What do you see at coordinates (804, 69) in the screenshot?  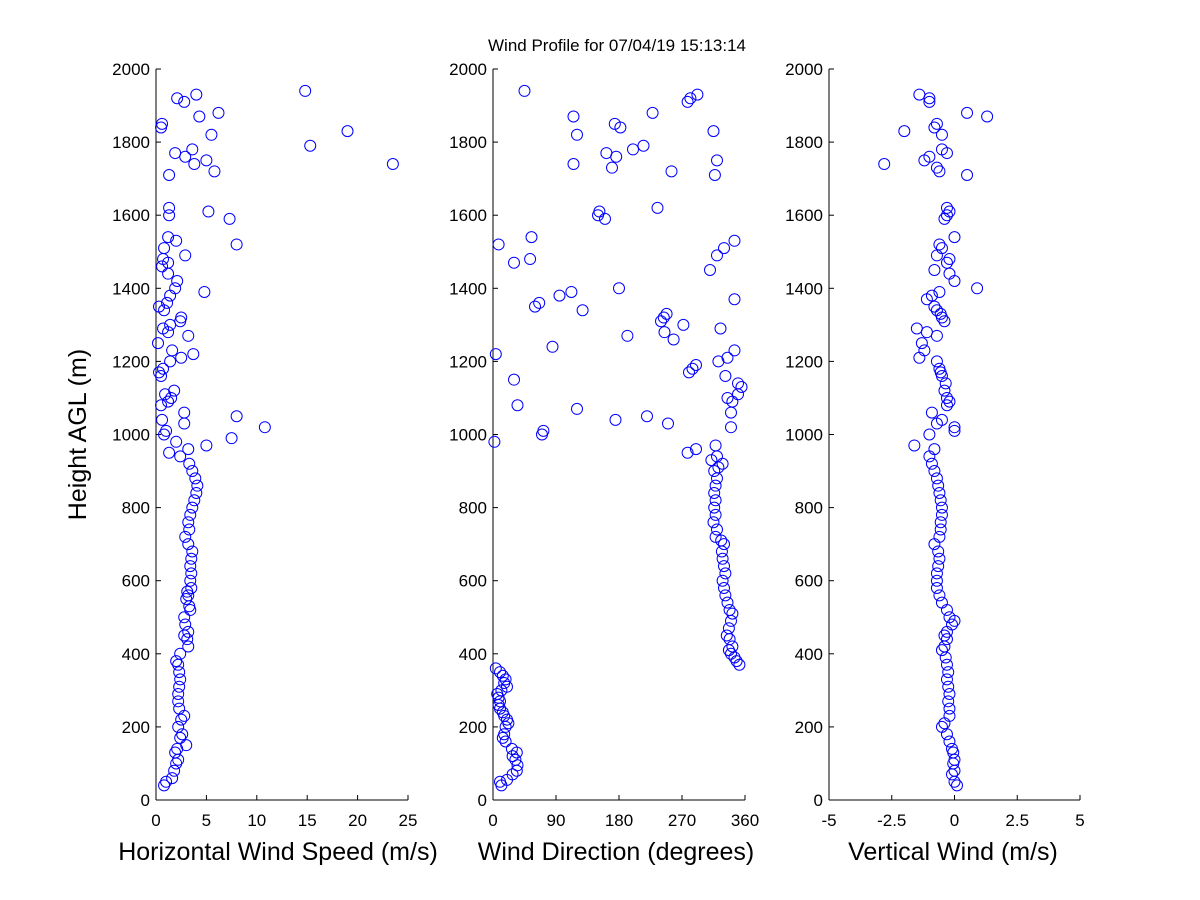 I see `chart-vertical-ytick-label: 2000` at bounding box center [804, 69].